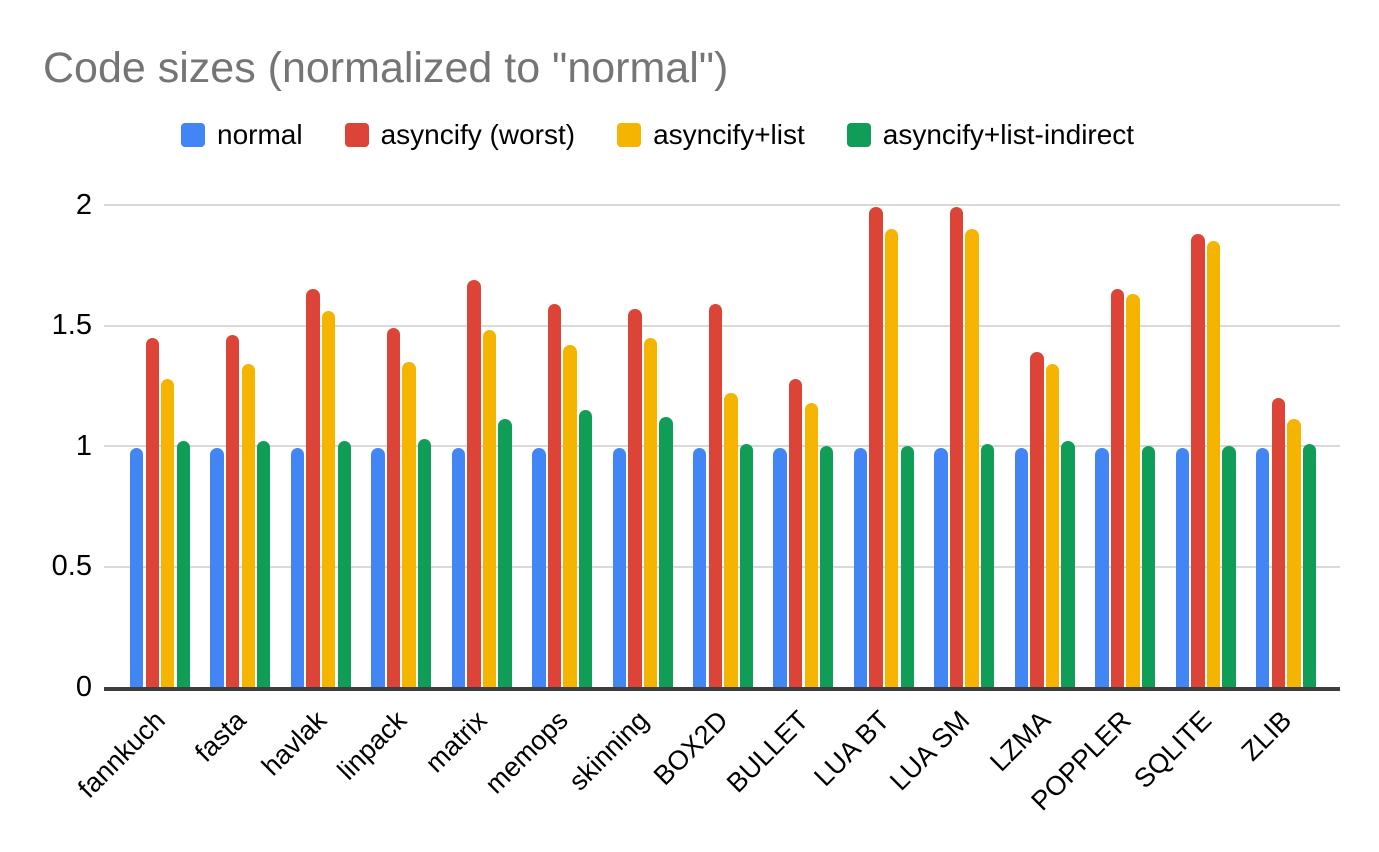 This screenshot has height=852, width=1379. I want to click on y-axis-tick-label-1.5: 1.5, so click(71, 325).